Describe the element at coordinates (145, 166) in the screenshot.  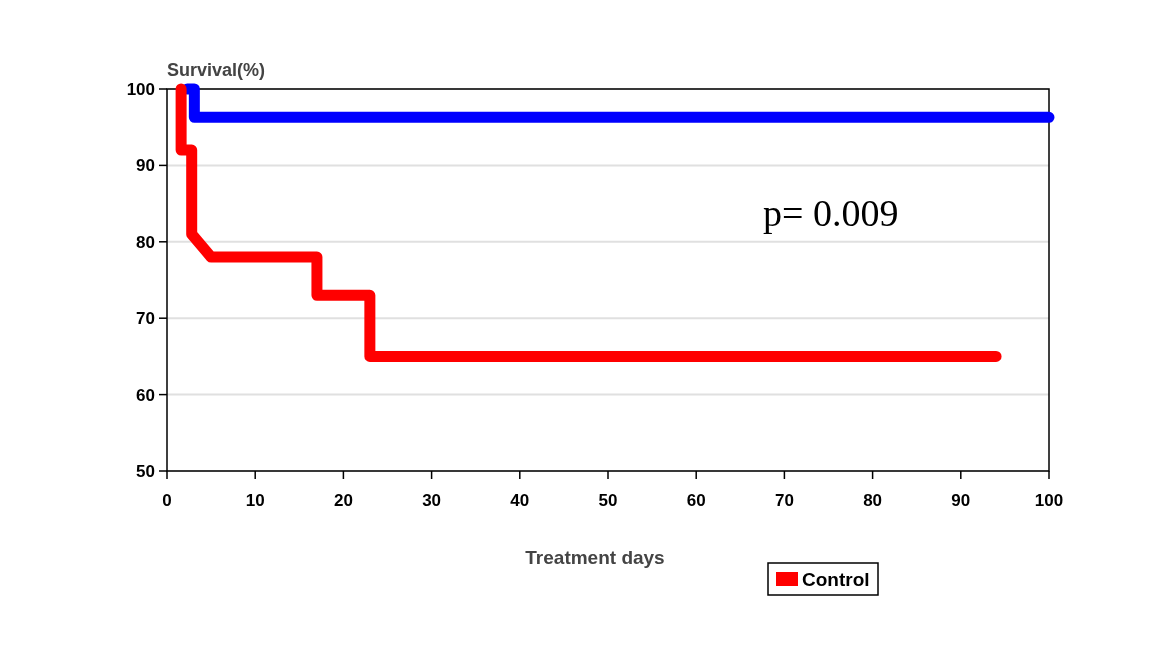
I see `y-tick-label: 90` at that location.